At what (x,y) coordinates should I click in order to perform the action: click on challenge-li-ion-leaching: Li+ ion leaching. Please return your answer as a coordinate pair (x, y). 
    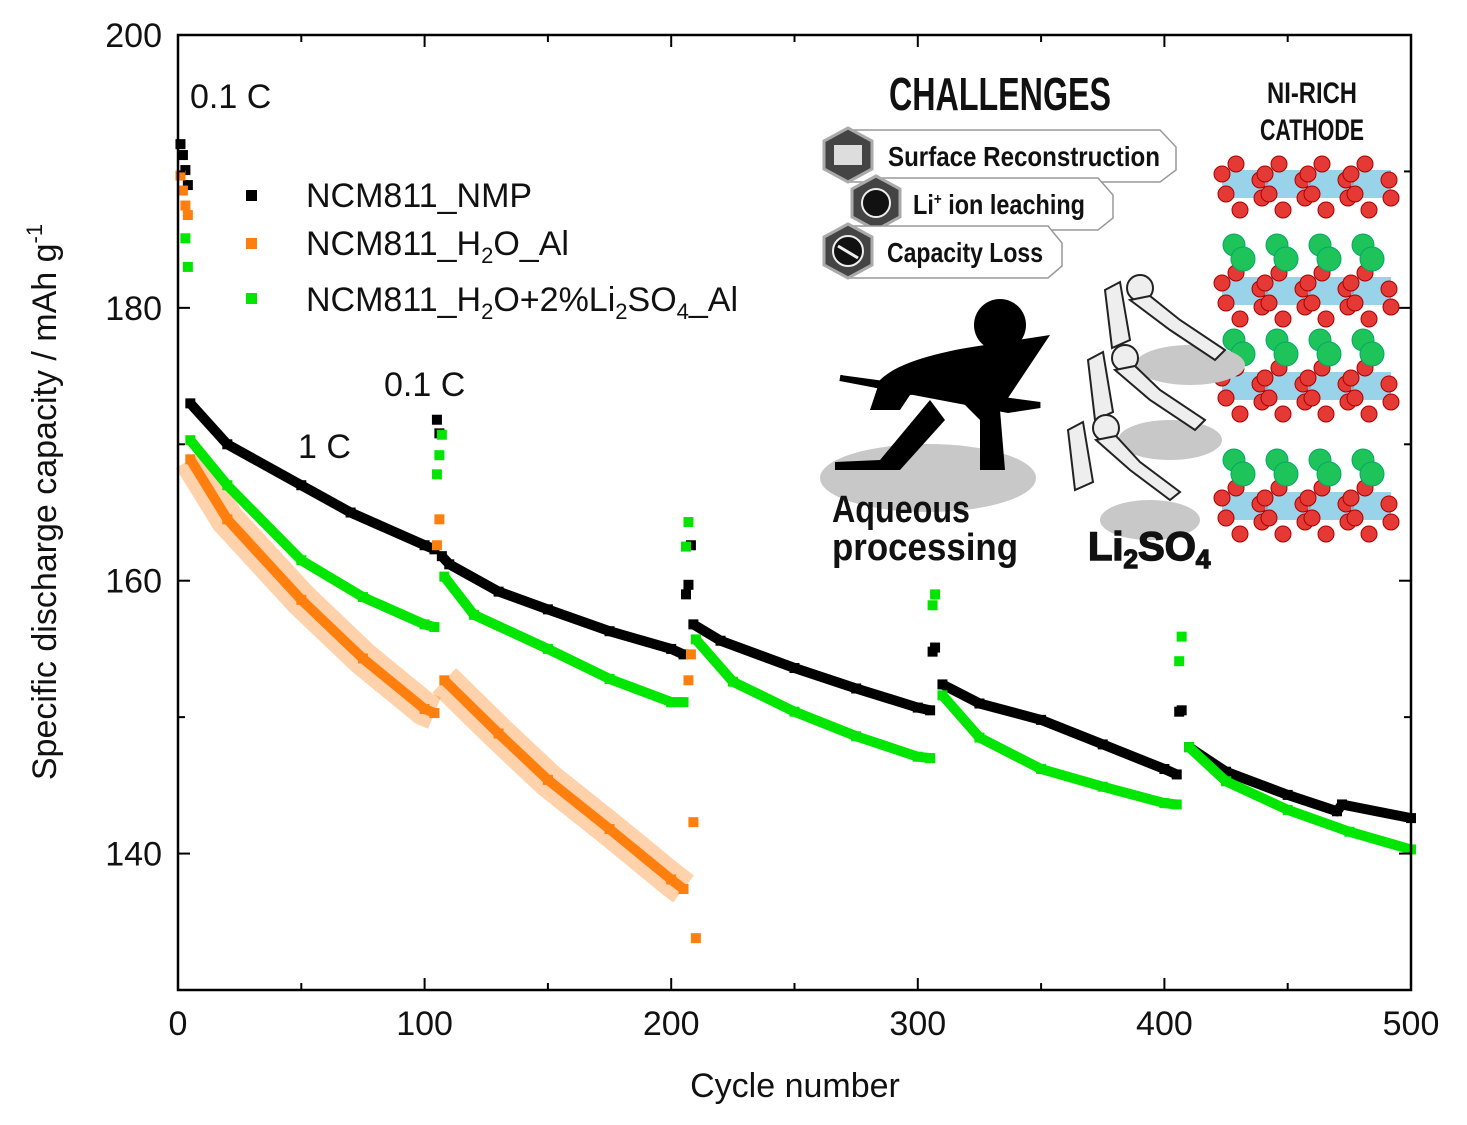
    Looking at the image, I should click on (982, 203).